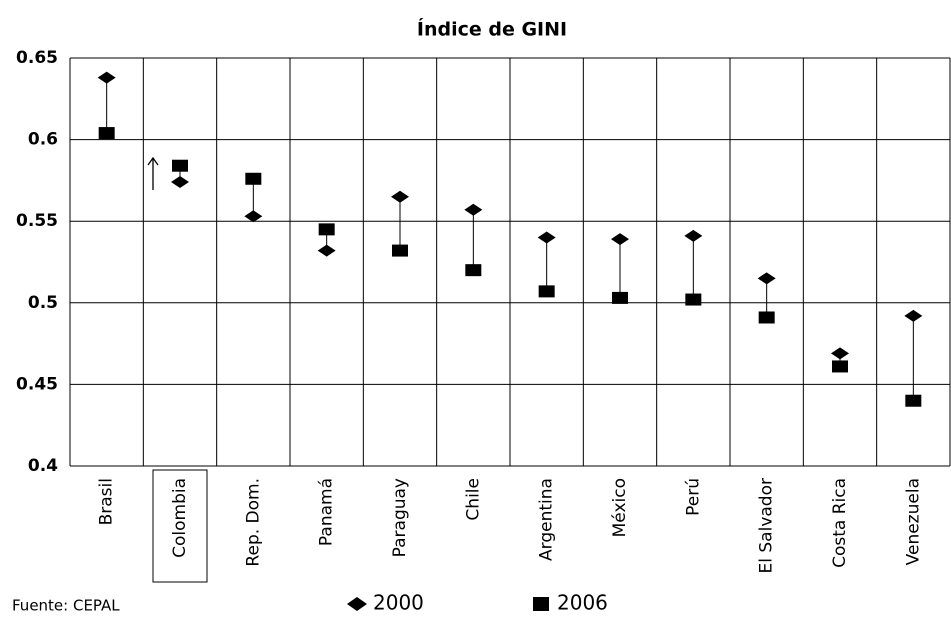 This screenshot has width=951, height=627. What do you see at coordinates (253, 522) in the screenshot?
I see `x-tick-label: Rep. Dom.` at bounding box center [253, 522].